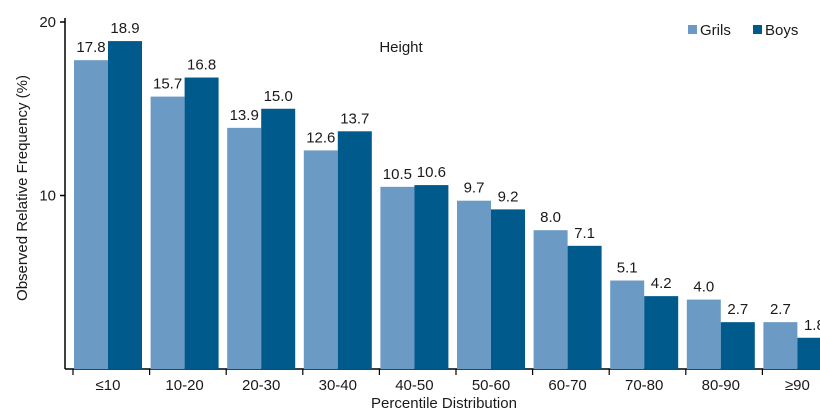  Describe the element at coordinates (401, 47) in the screenshot. I see `chart-title: Height` at that location.